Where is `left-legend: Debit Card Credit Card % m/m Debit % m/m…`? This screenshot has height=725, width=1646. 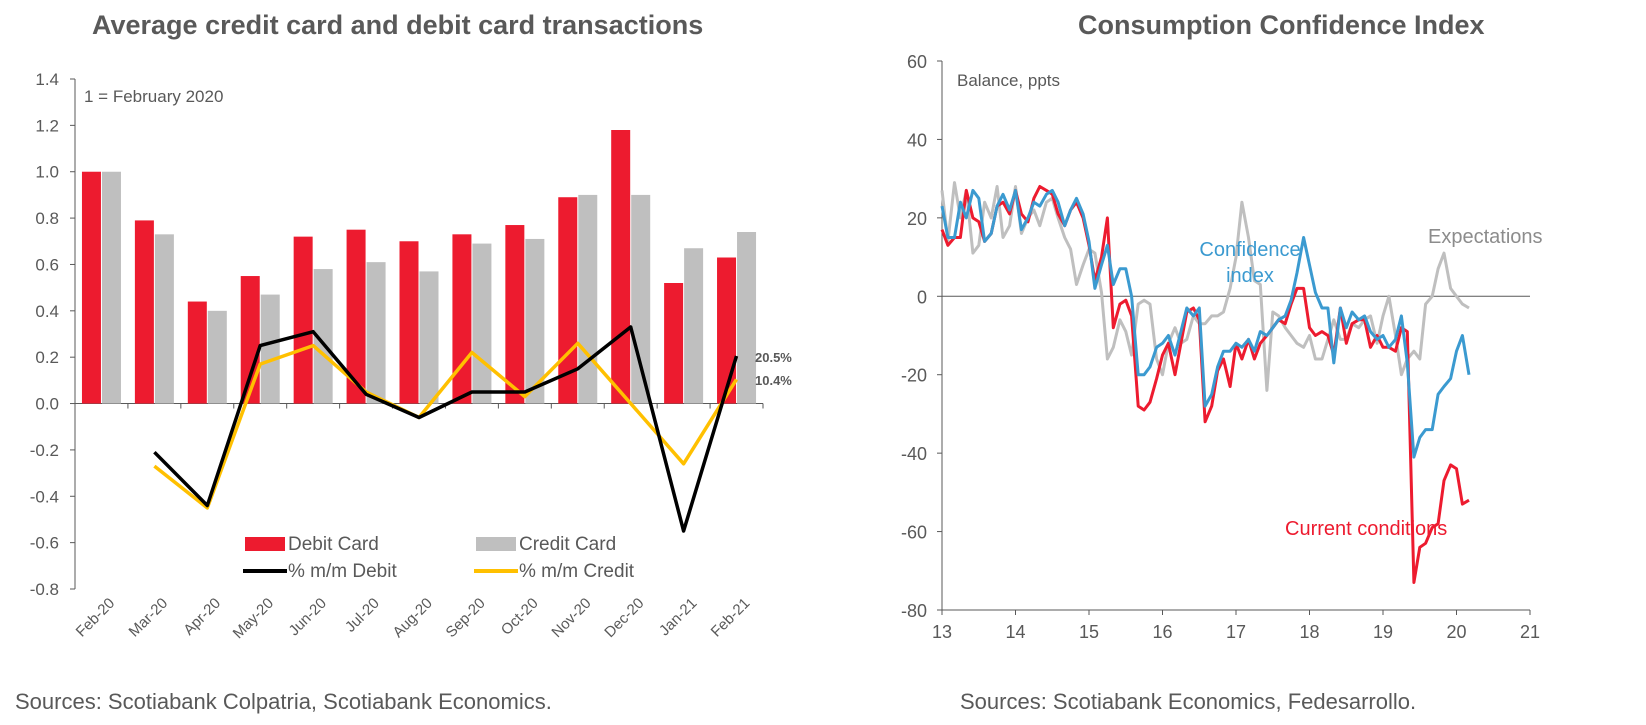 left-legend: Debit Card Credit Card % m/m Debit % m/m… is located at coordinates (439, 558).